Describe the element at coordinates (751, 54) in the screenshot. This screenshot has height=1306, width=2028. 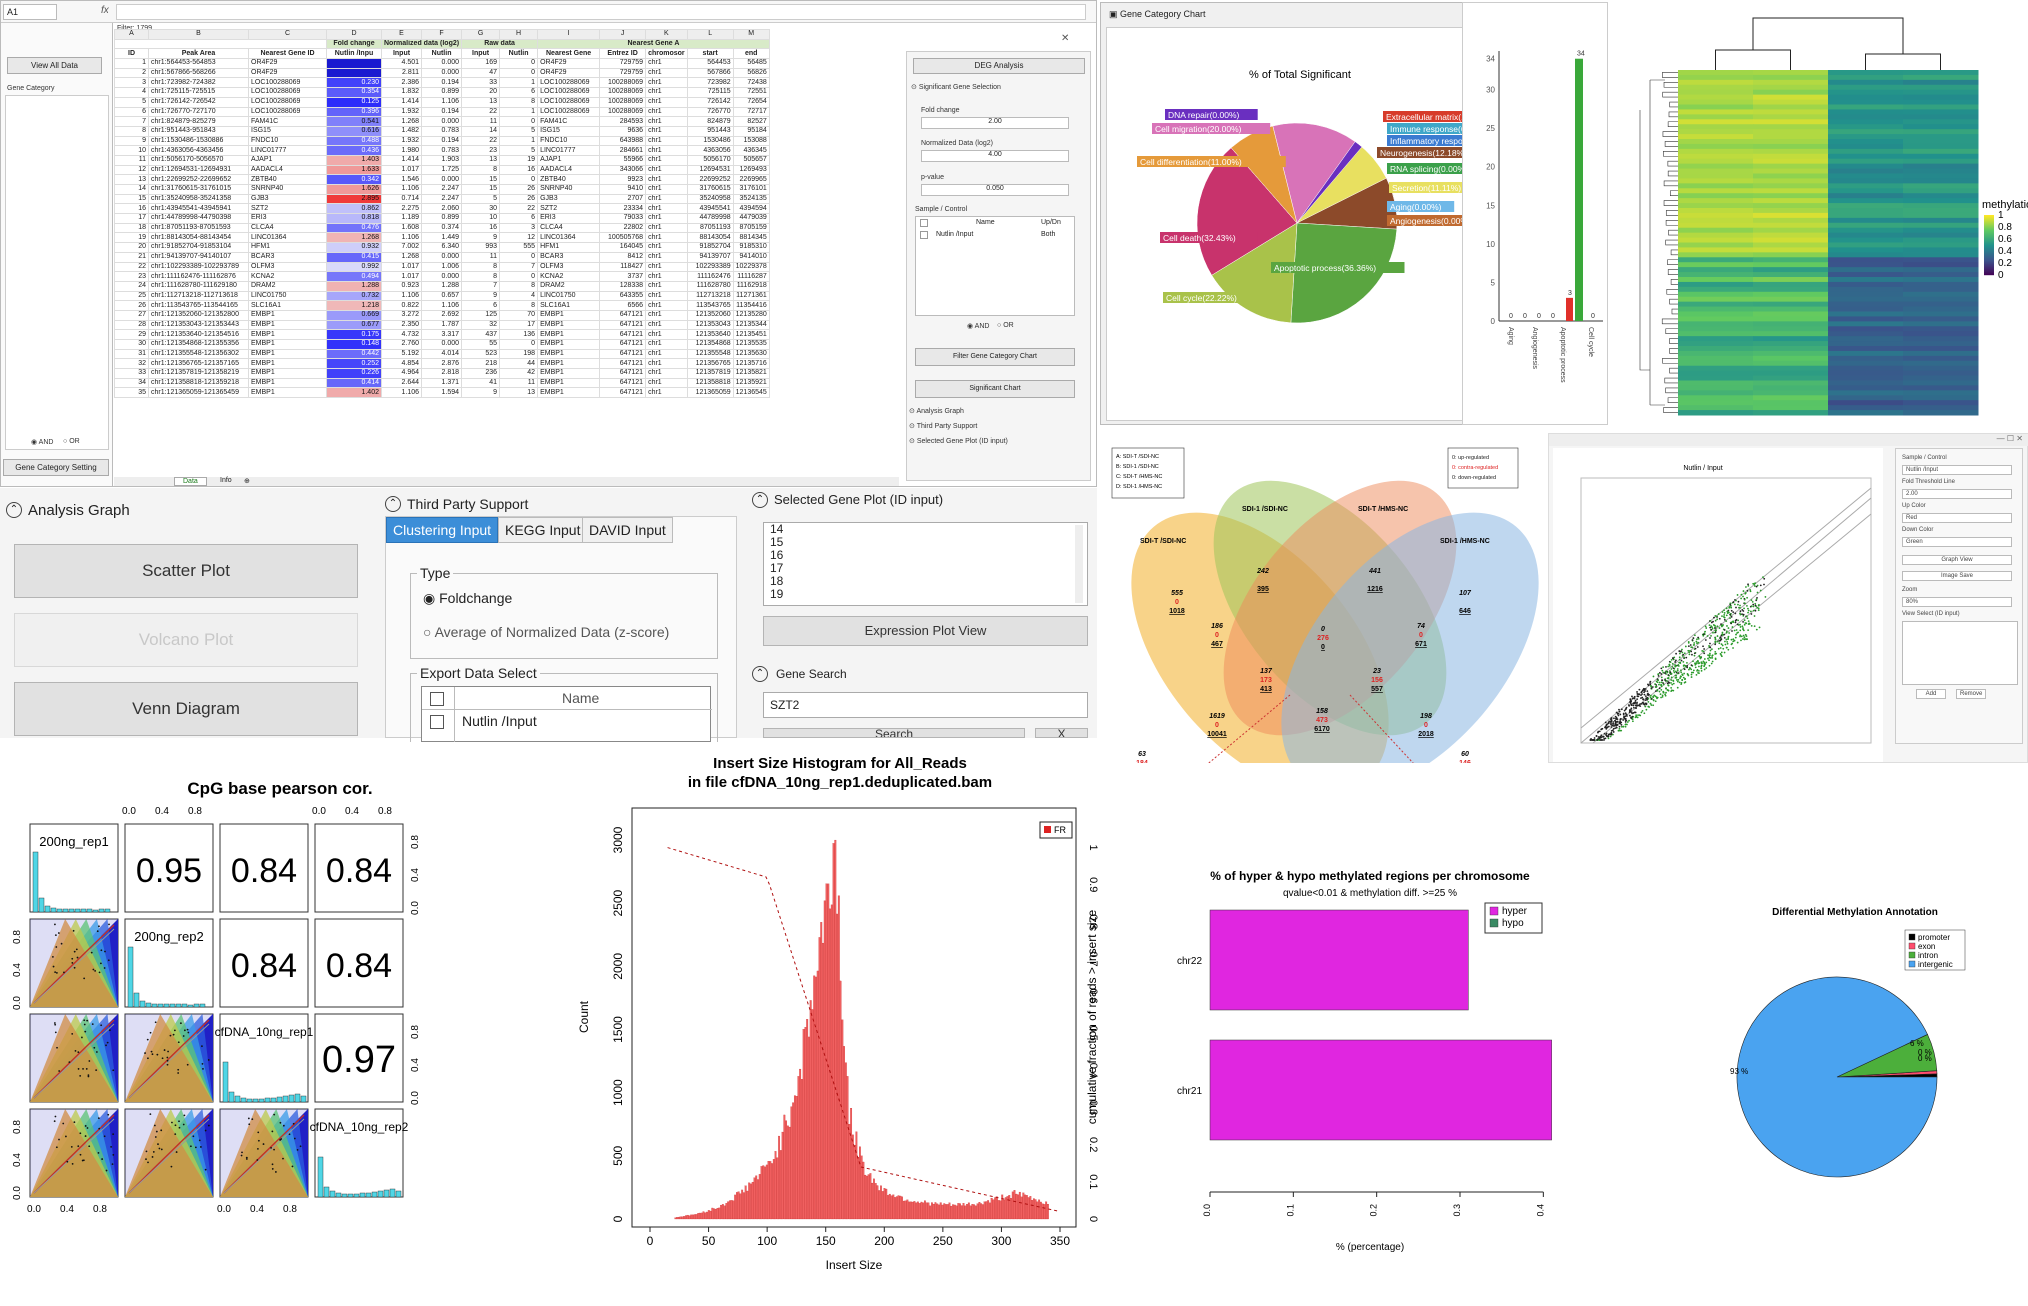
I see `column-header: end` at that location.